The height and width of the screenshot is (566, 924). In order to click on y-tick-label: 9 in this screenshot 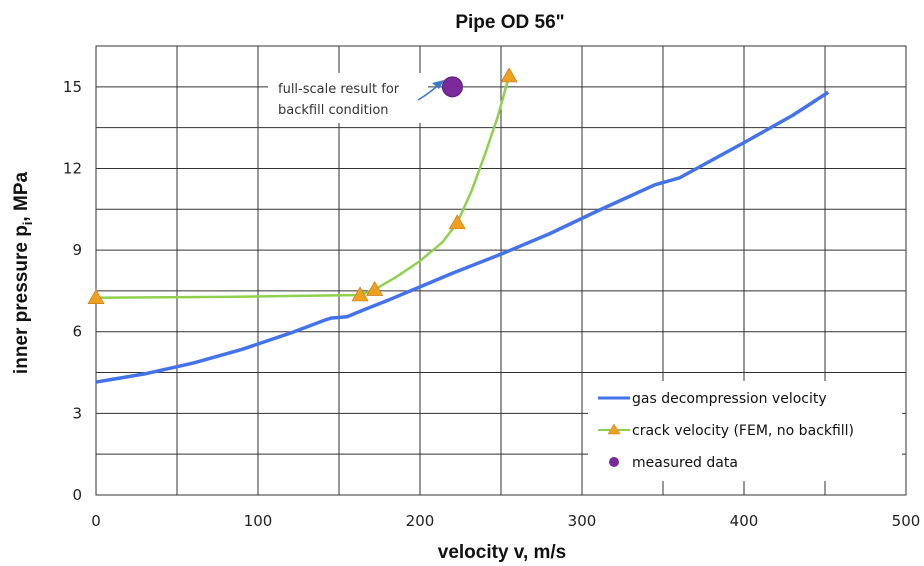, I will do `click(77, 250)`.